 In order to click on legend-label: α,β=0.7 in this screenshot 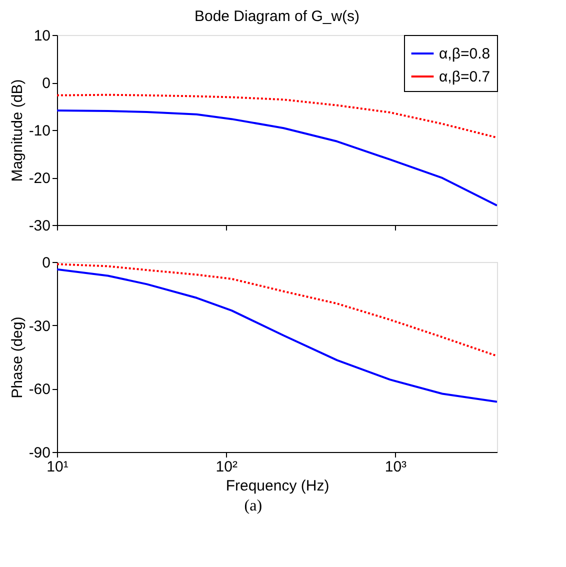, I will do `click(464, 77)`.